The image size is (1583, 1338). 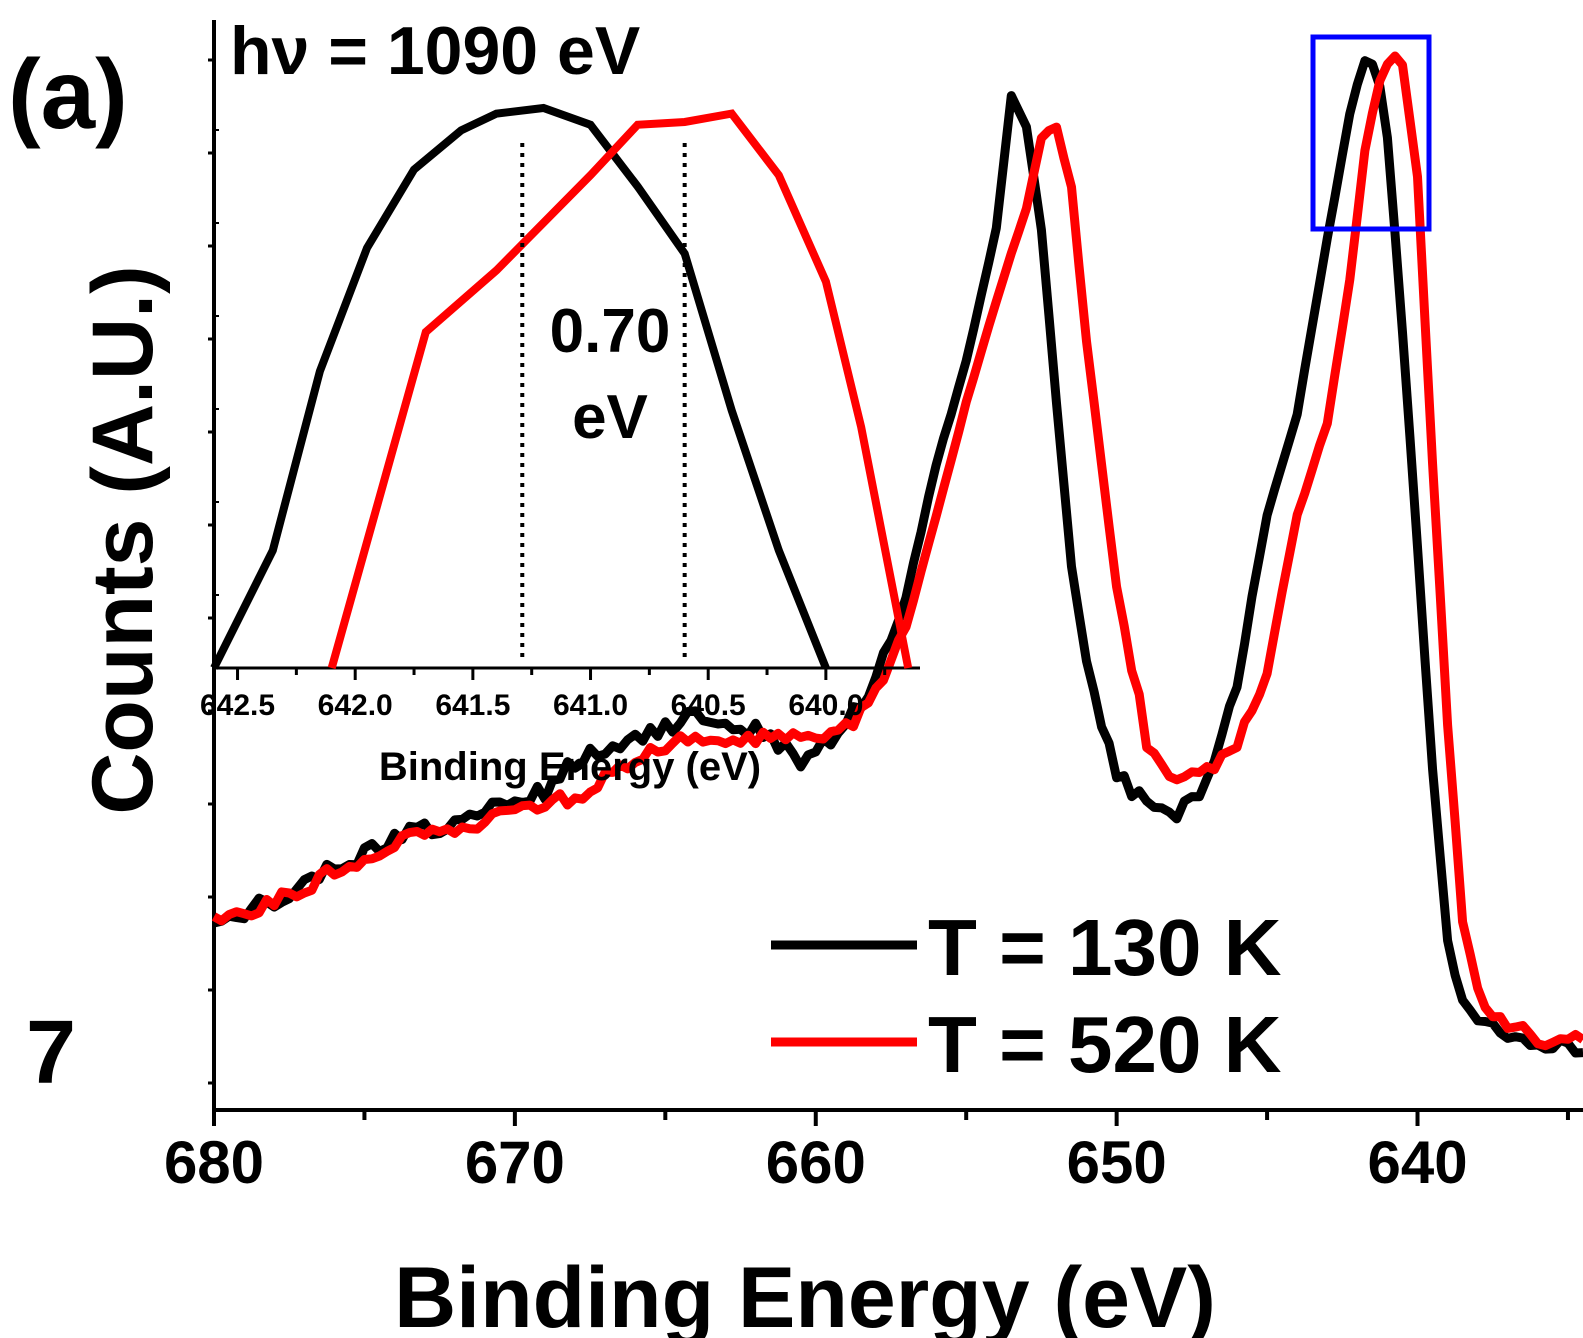 What do you see at coordinates (1105, 947) in the screenshot?
I see `legend-label-130k: T = 130 K` at bounding box center [1105, 947].